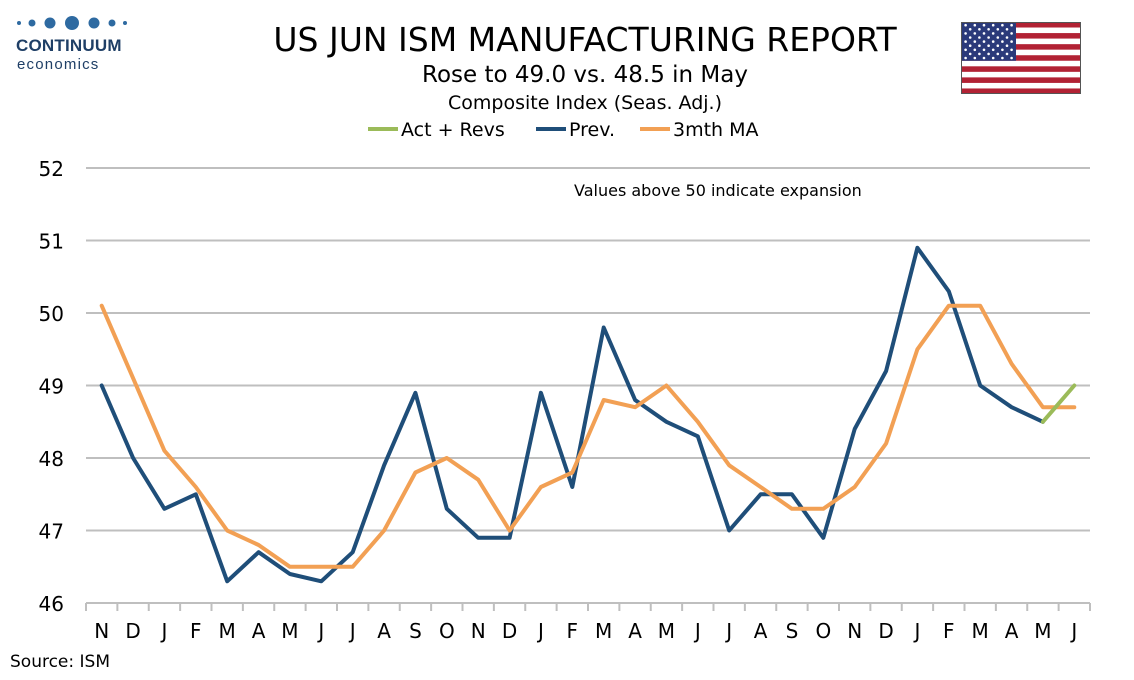  Describe the element at coordinates (51, 169) in the screenshot. I see `y-tick-label: 52` at that location.